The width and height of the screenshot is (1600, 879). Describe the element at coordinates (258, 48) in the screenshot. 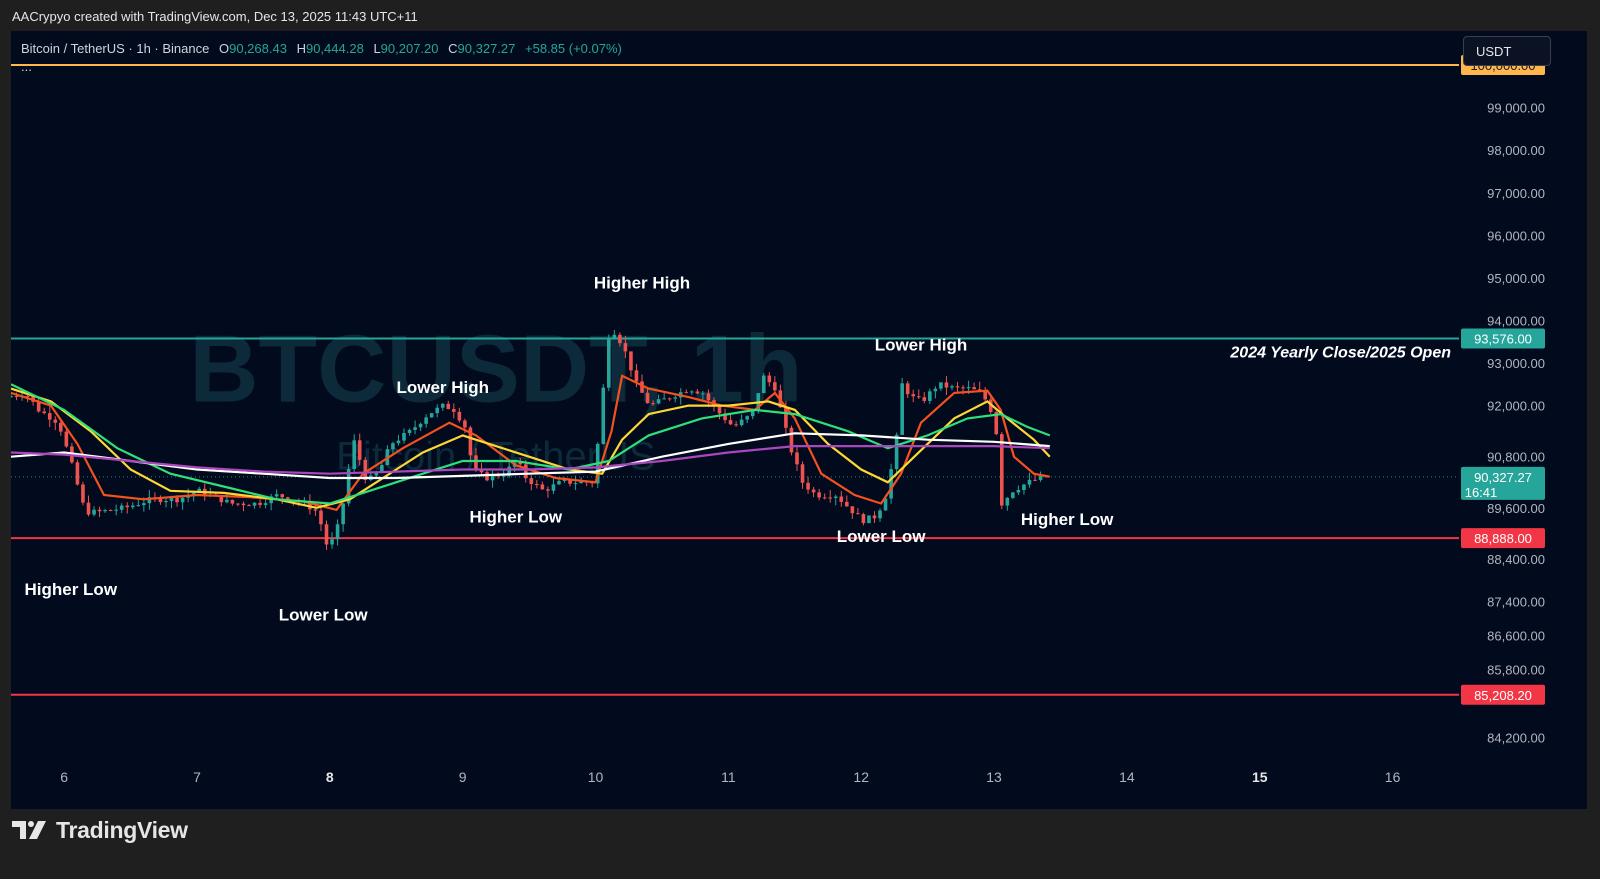

I see `open-value: 90,268.43` at that location.